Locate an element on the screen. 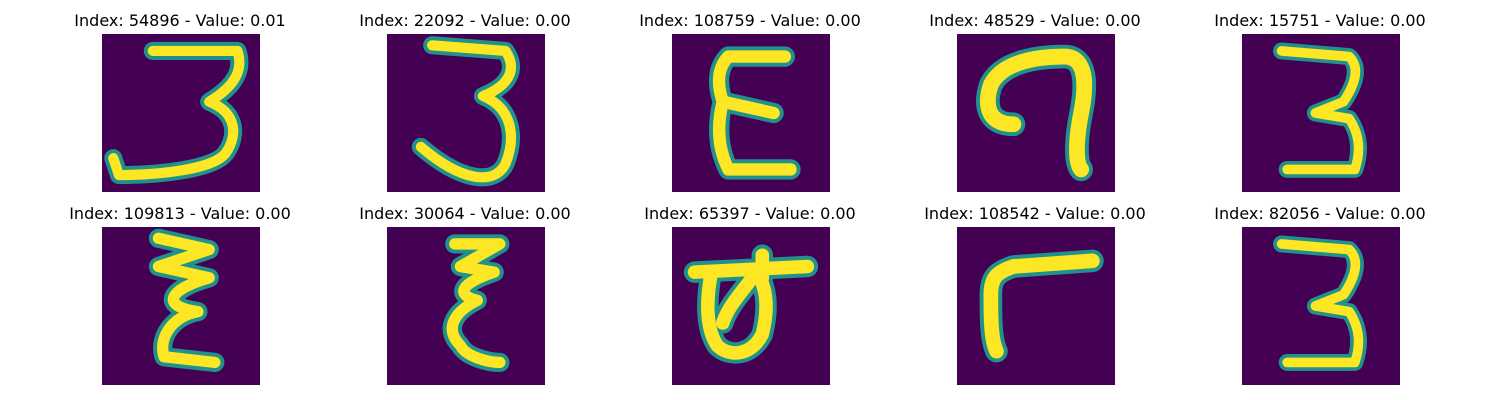 Image resolution: width=1500 pixels, height=400 pixels. panel: Index: 82056 - Value: 0.00 is located at coordinates (1320, 300).